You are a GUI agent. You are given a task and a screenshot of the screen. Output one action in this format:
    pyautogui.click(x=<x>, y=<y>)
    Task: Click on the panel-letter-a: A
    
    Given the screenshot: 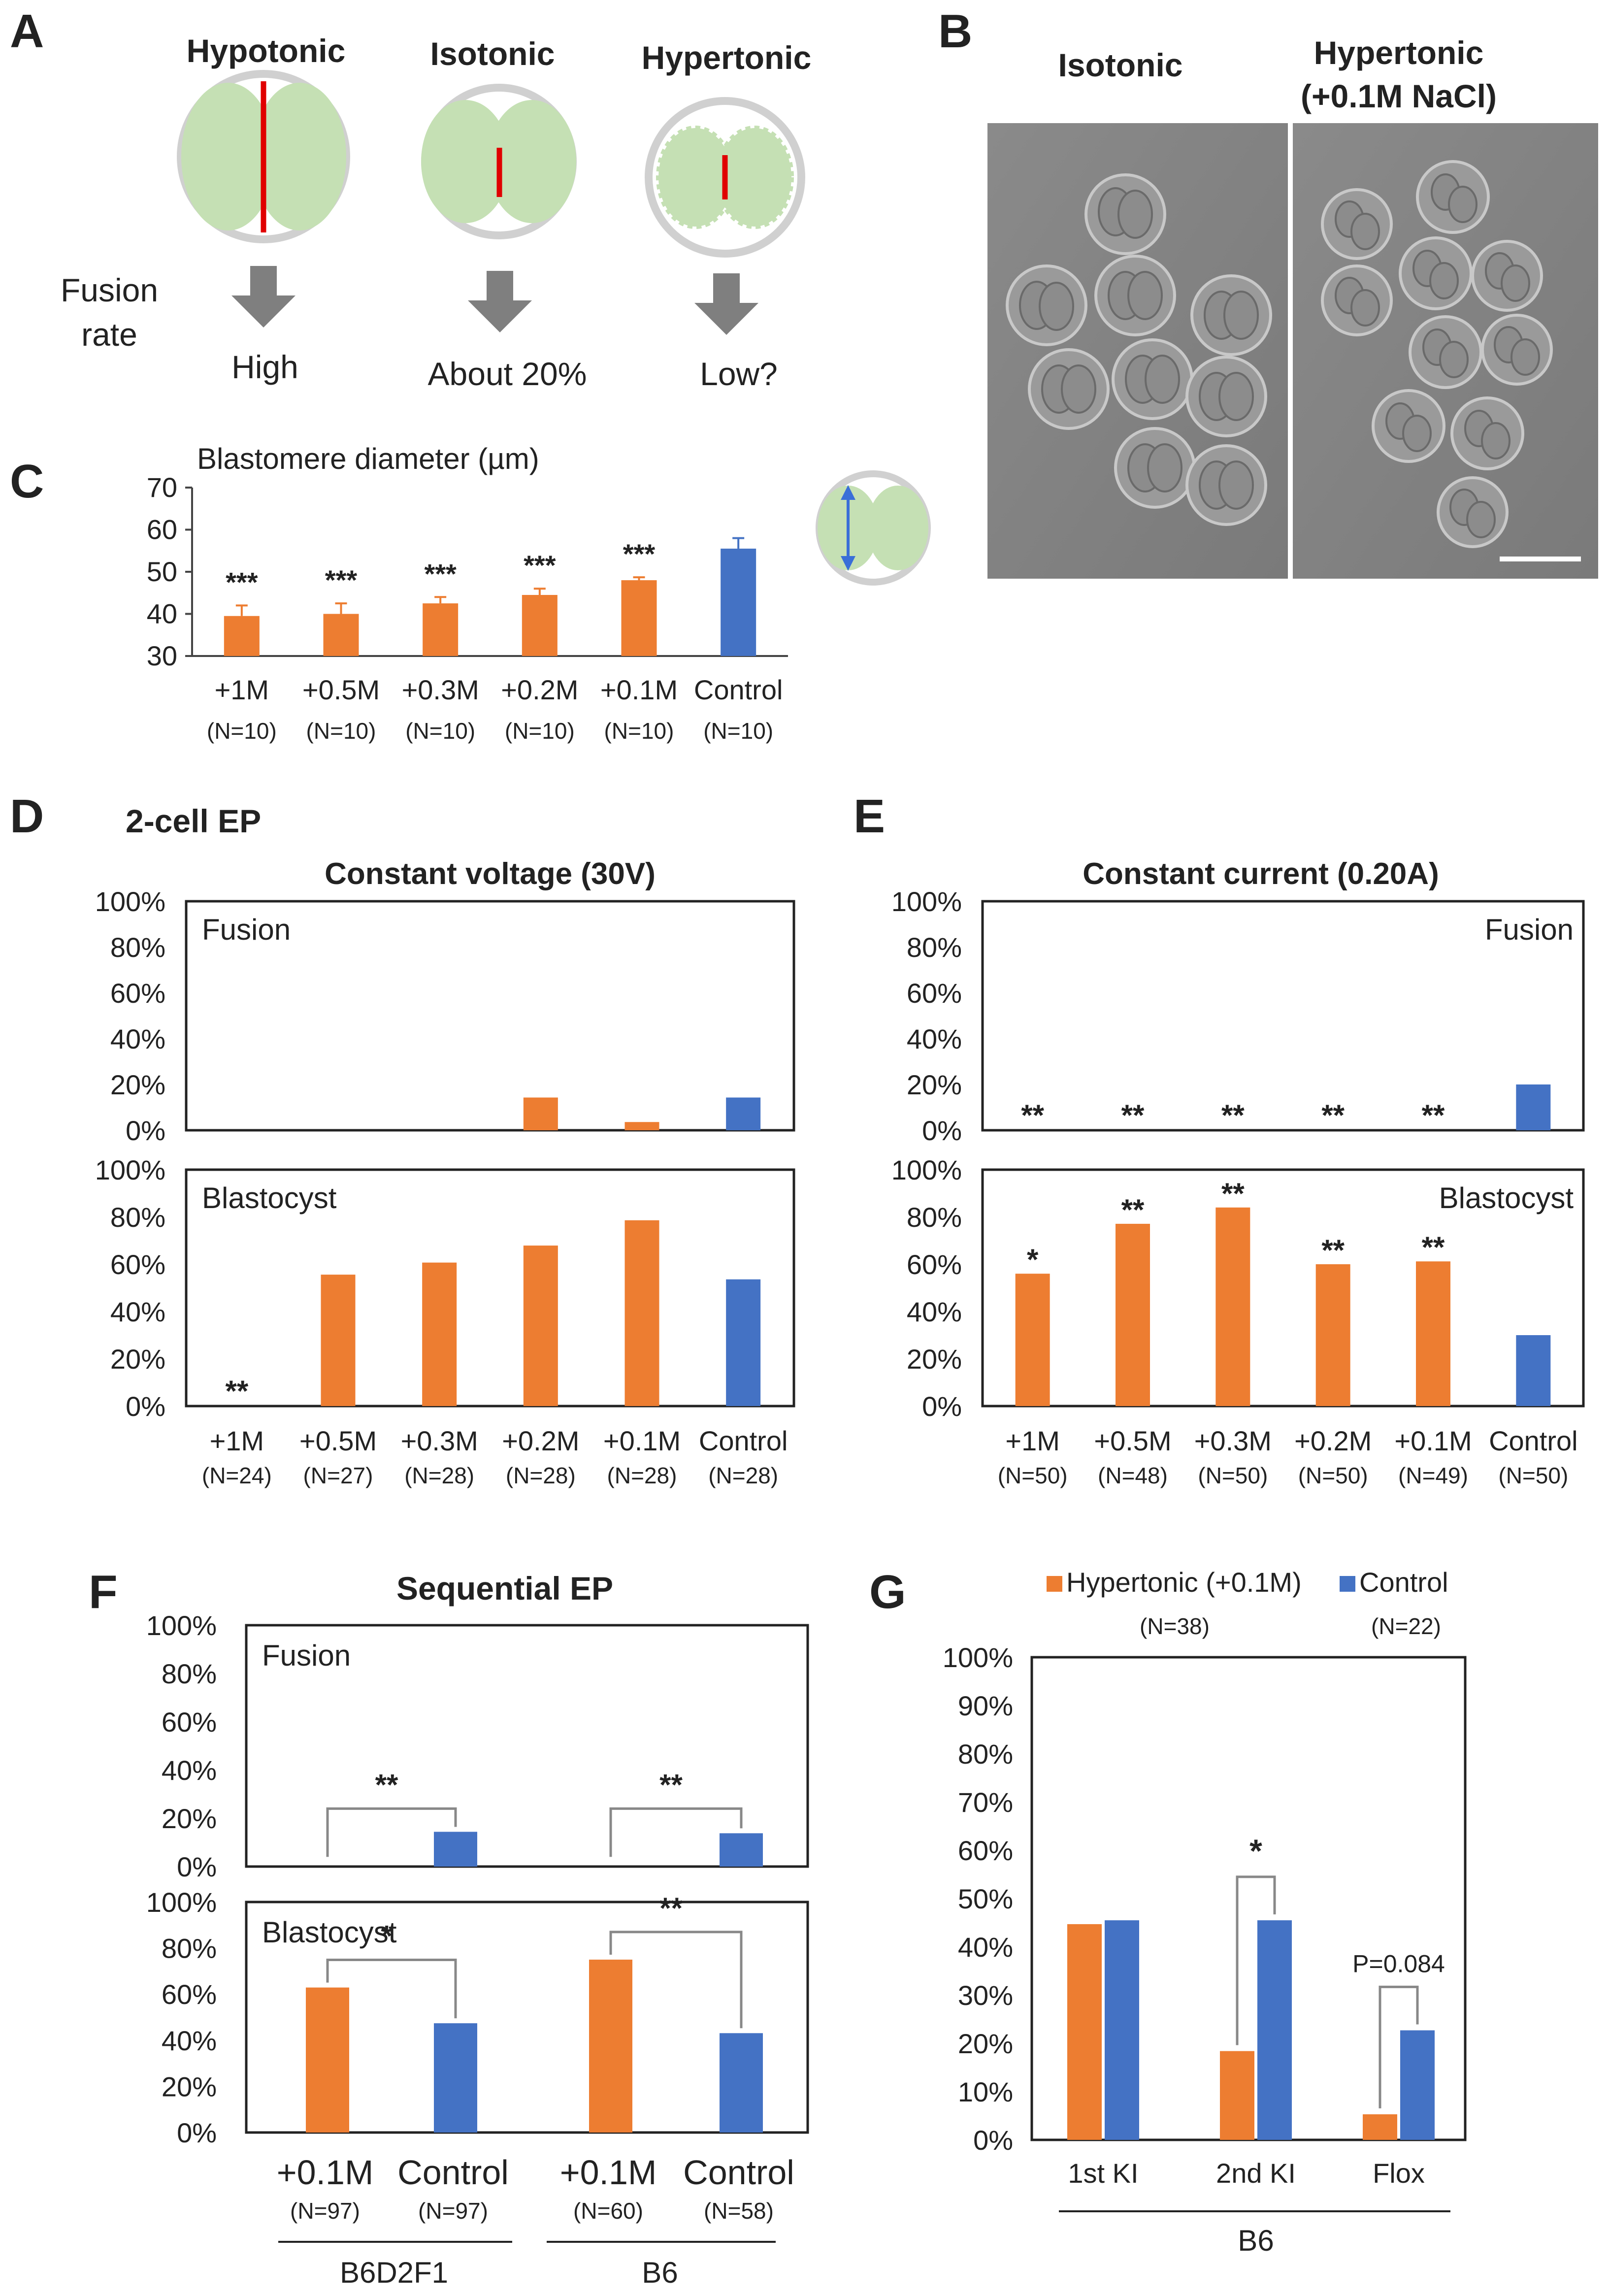 What is the action you would take?
    pyautogui.click(x=27, y=31)
    